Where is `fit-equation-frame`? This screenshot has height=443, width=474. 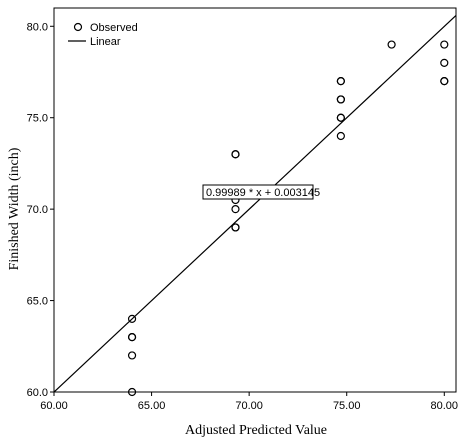 fit-equation-frame is located at coordinates (258, 192).